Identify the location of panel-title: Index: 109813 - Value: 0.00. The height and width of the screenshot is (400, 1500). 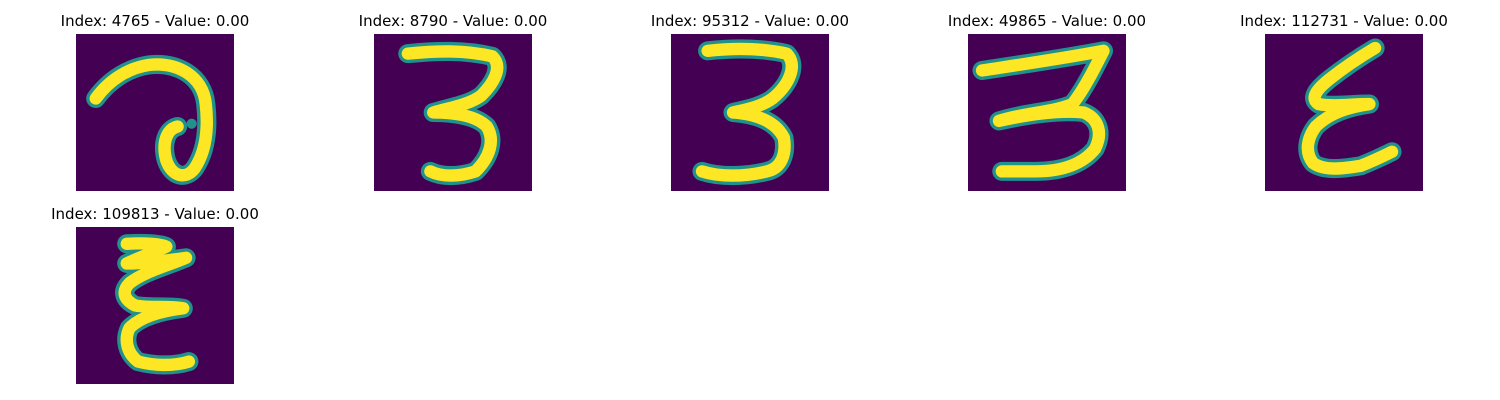
(155, 214).